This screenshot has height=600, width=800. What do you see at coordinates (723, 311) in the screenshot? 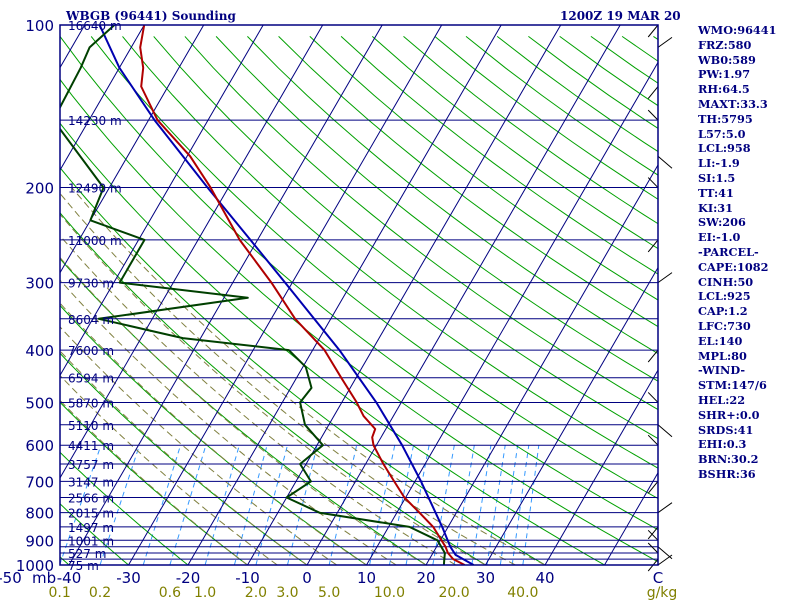
I see `sounding-index: CAP:1.2` at bounding box center [723, 311].